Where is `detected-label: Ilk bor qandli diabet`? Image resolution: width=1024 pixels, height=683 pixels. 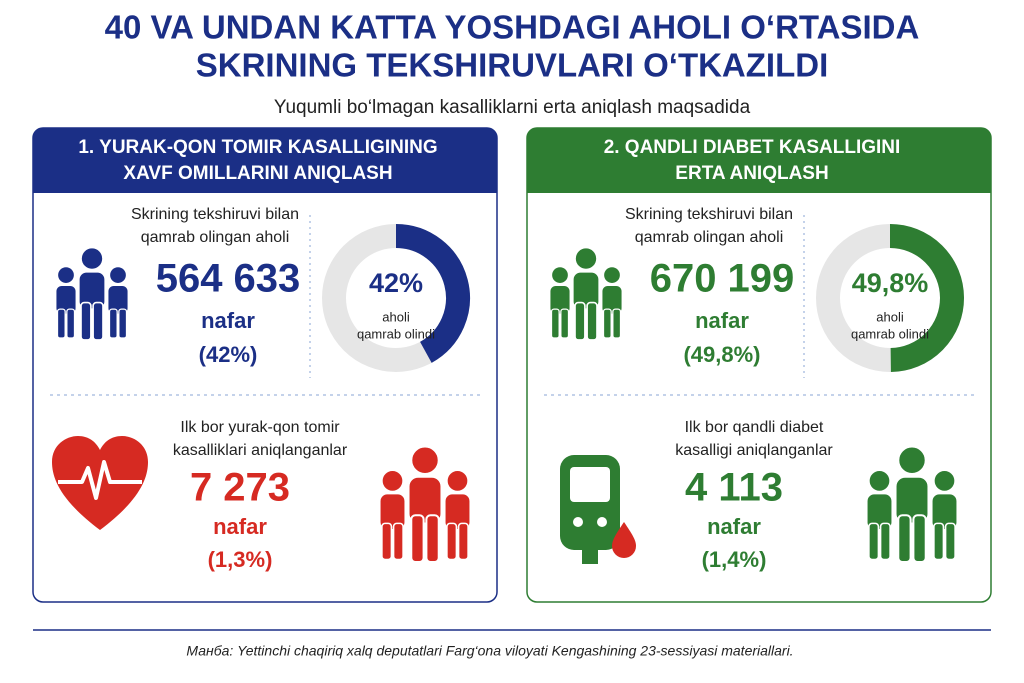
detected-label: Ilk bor qandli diabet is located at coordinates (754, 427).